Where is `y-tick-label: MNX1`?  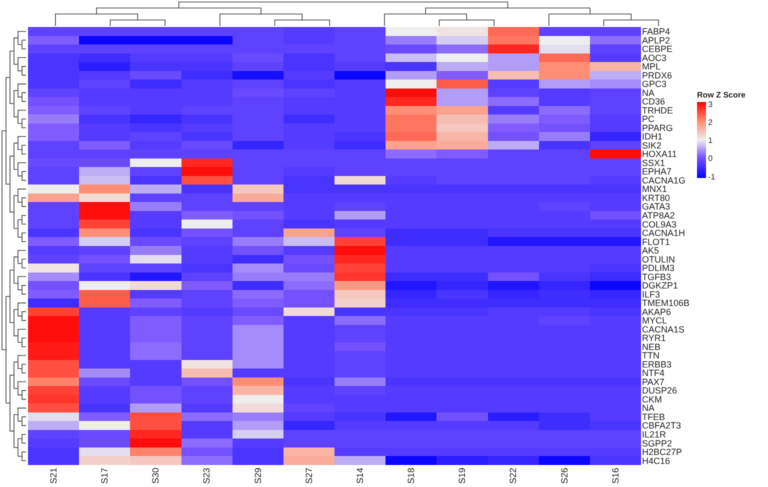 y-tick-label: MNX1 is located at coordinates (655, 189).